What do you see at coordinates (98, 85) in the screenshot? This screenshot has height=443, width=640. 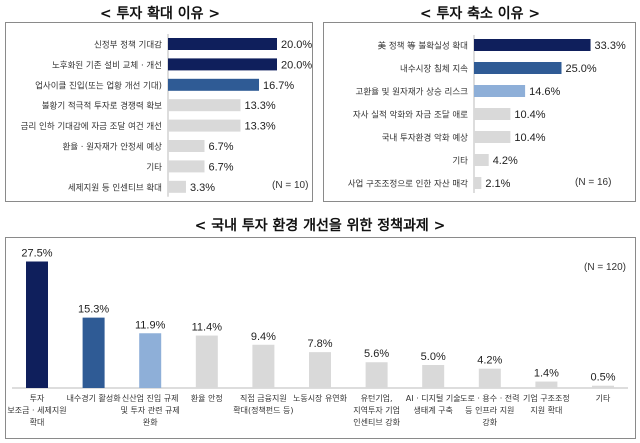 I see `category-label: 업사이클 진입(또는 업황 개선 기대)` at bounding box center [98, 85].